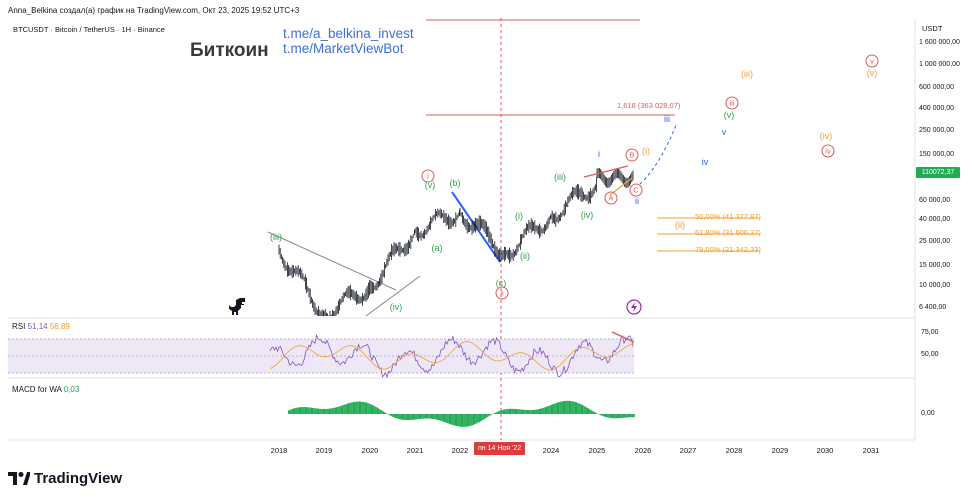  What do you see at coordinates (632, 155) in the screenshot?
I see `wave-label: B` at bounding box center [632, 155].